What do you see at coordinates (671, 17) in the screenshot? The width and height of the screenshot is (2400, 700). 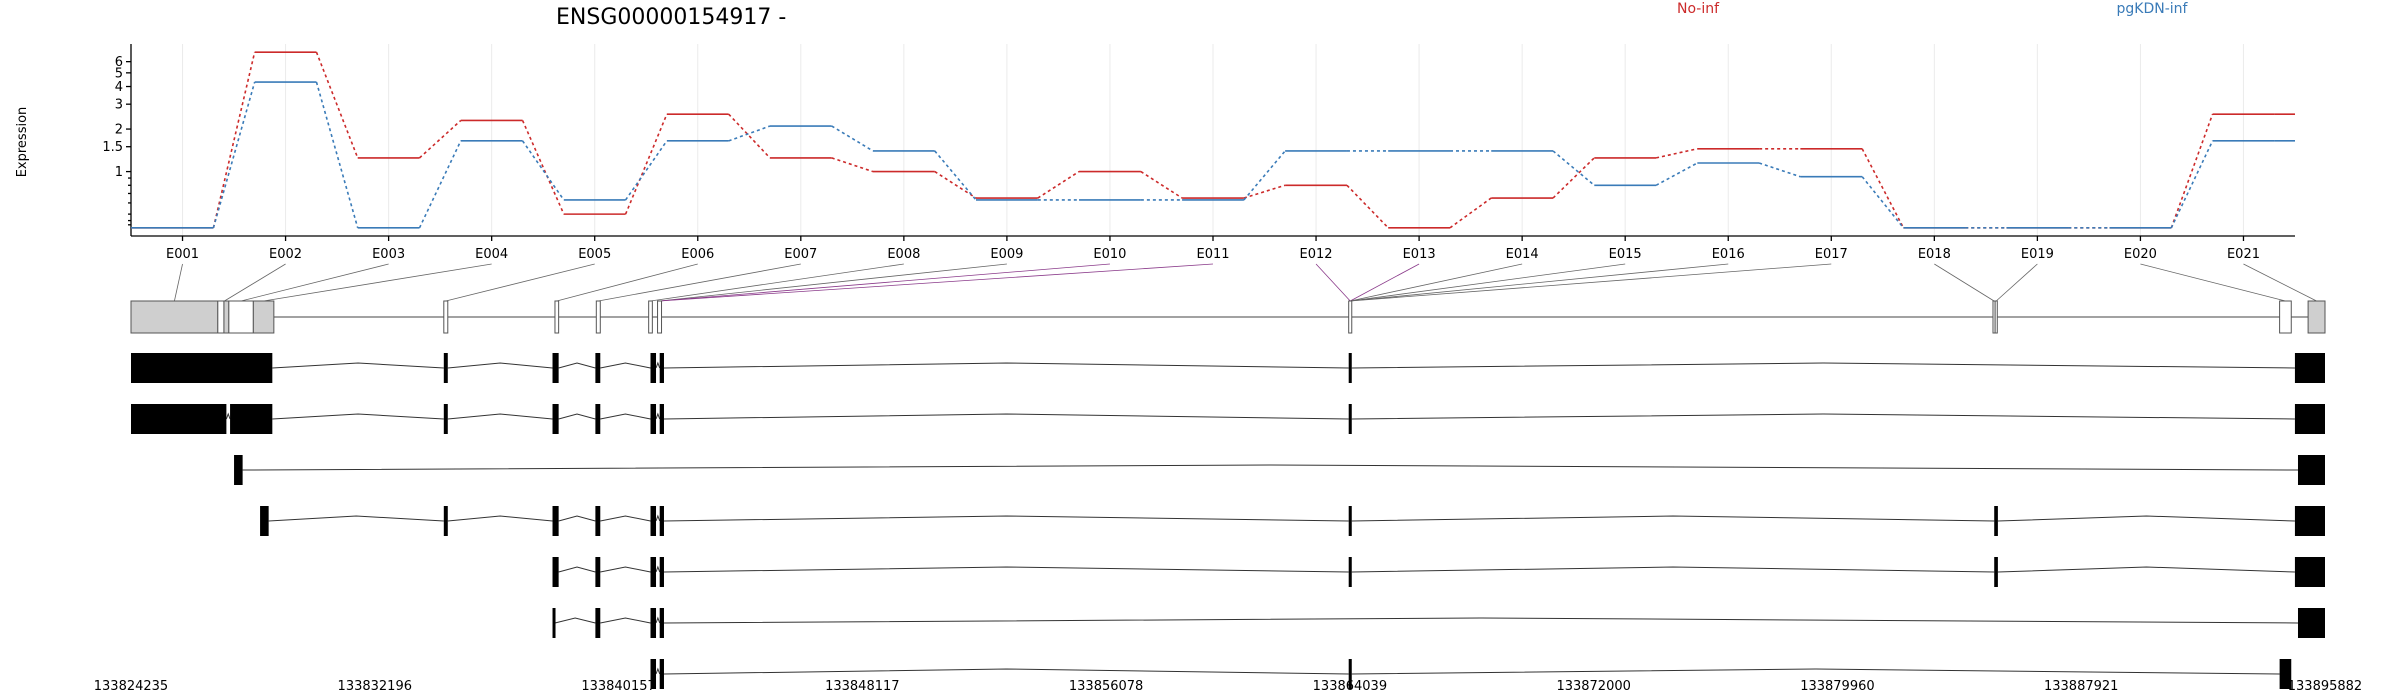 I see `chart-title: ENSG00000154917 -` at bounding box center [671, 17].